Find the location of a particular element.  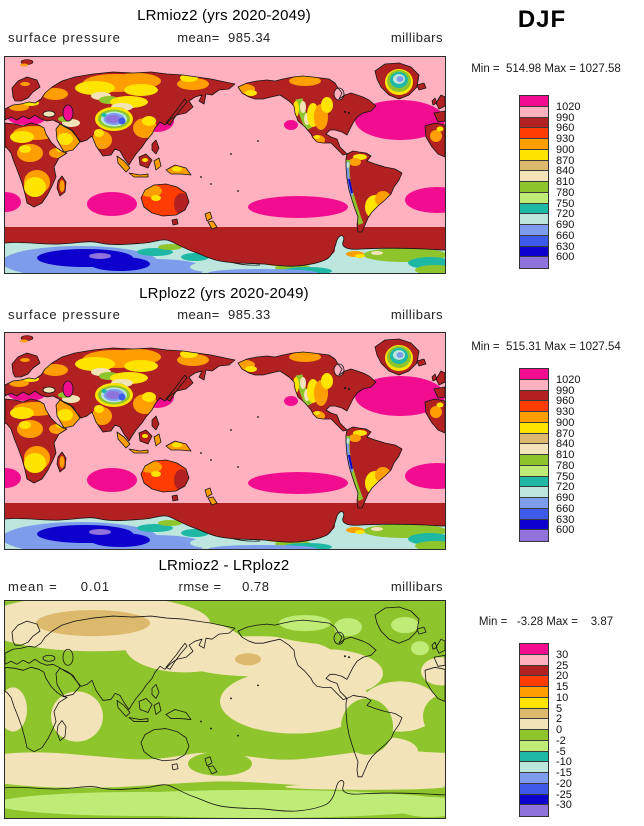

colorbar-level-label: -20 is located at coordinates (564, 783).